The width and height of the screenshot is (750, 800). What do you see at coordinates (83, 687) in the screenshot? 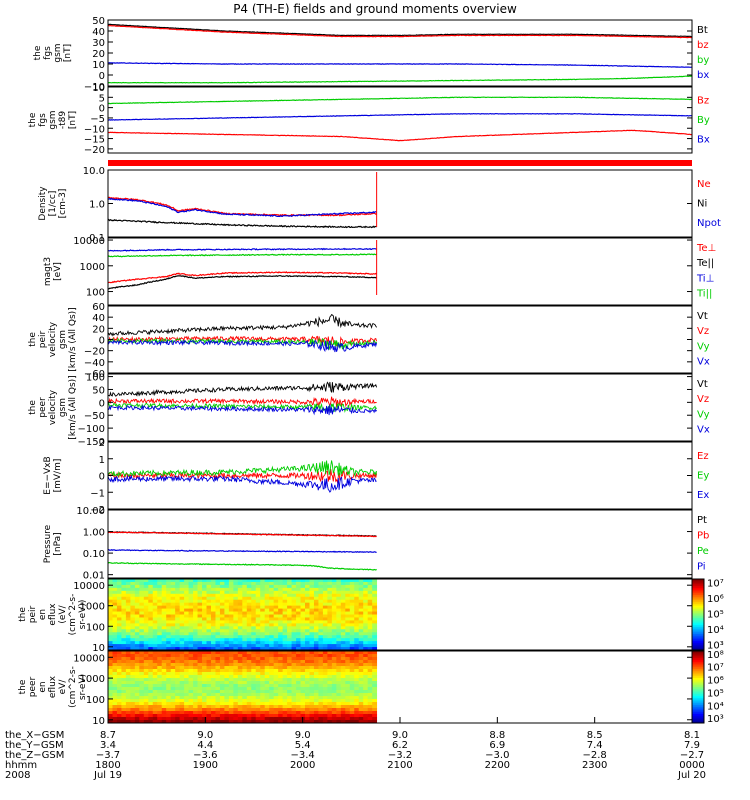
I see `y-axis-label: sr-eV)` at bounding box center [83, 687].